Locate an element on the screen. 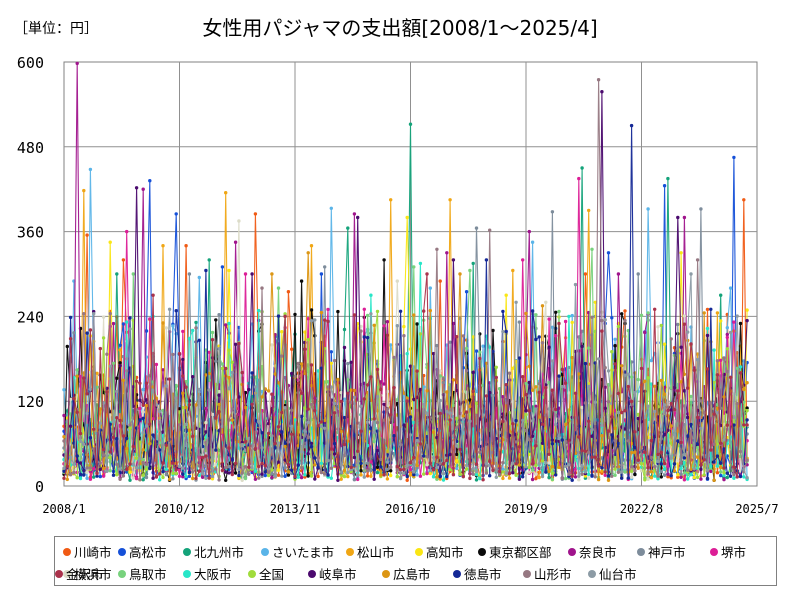 This screenshot has width=800, height=600. legend-item: 大阪市 is located at coordinates (207, 573).